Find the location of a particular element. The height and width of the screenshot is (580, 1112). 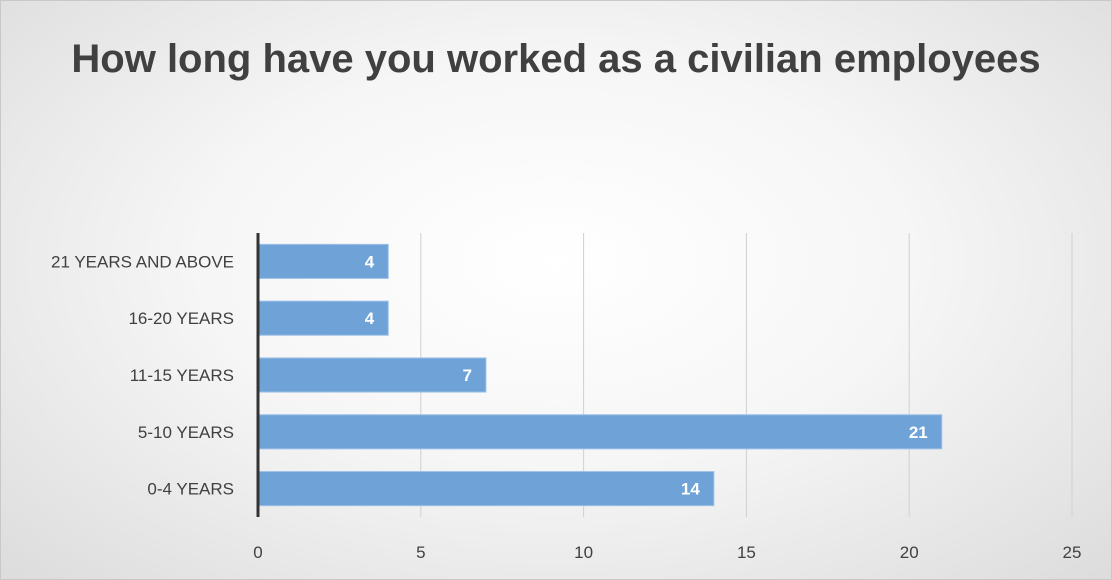

x-tick-label: 25 is located at coordinates (1072, 552).